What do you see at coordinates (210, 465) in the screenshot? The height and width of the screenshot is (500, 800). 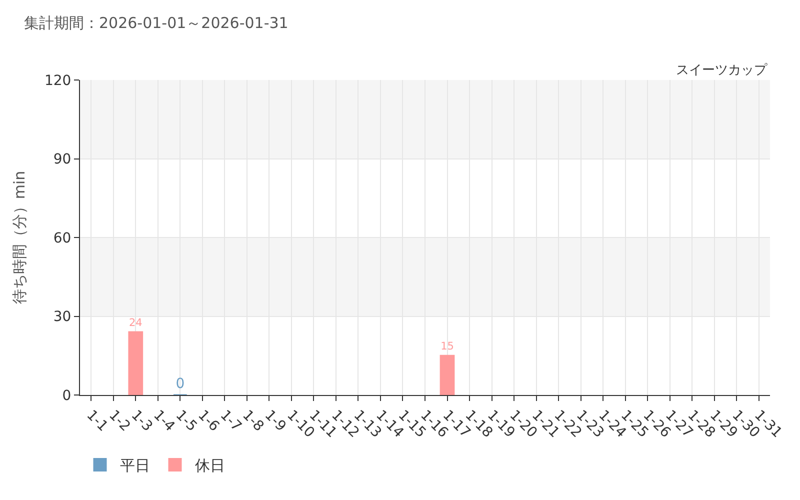 I see `legend-label: 休日` at bounding box center [210, 465].